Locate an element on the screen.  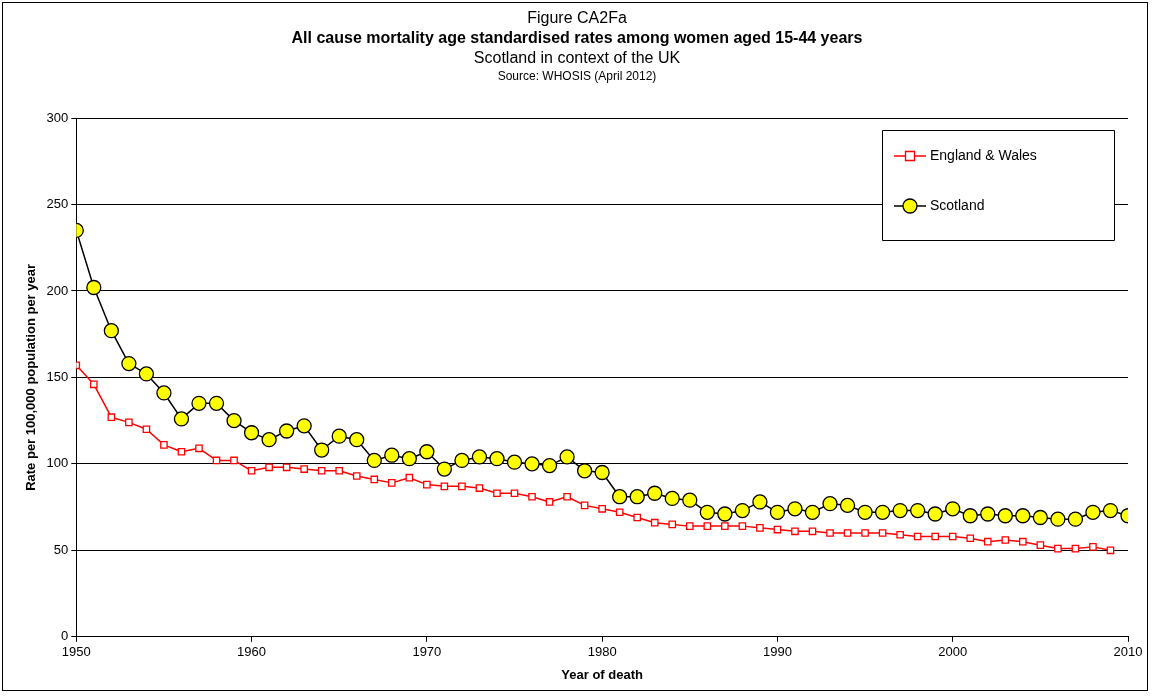
x-tick-label: 1990 is located at coordinates (777, 652).